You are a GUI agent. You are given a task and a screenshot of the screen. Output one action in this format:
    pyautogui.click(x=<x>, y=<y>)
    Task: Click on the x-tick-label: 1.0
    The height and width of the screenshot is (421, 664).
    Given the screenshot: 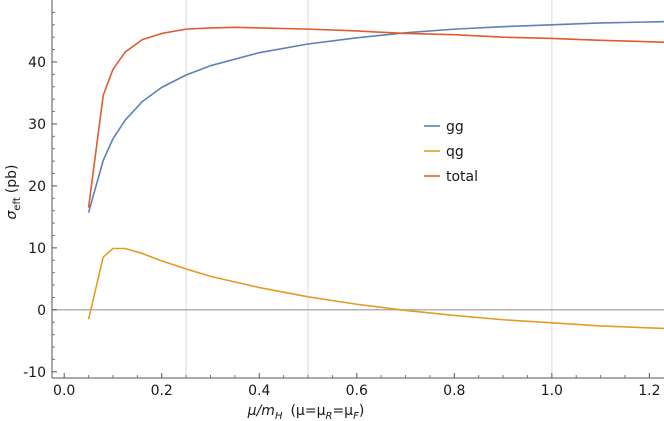 What is the action you would take?
    pyautogui.click(x=552, y=391)
    